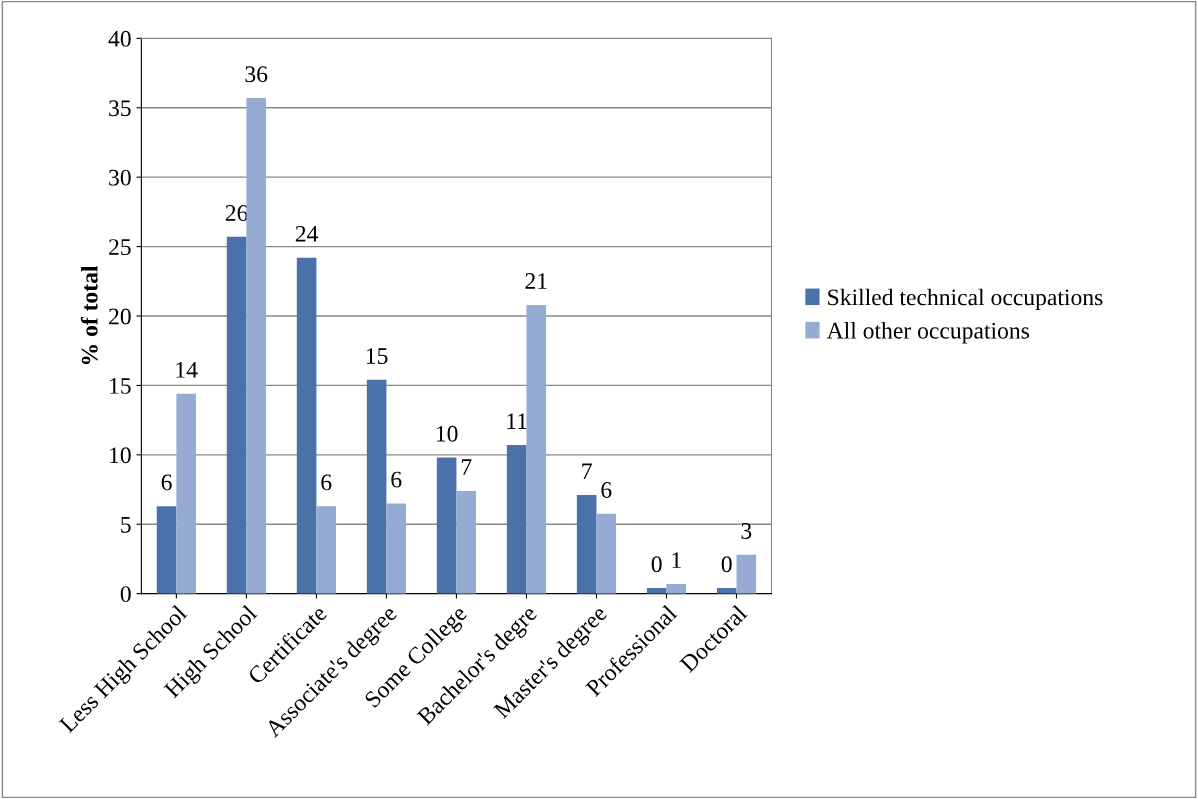 The width and height of the screenshot is (1198, 799). What do you see at coordinates (120, 108) in the screenshot?
I see `y-tick-label: 35` at bounding box center [120, 108].